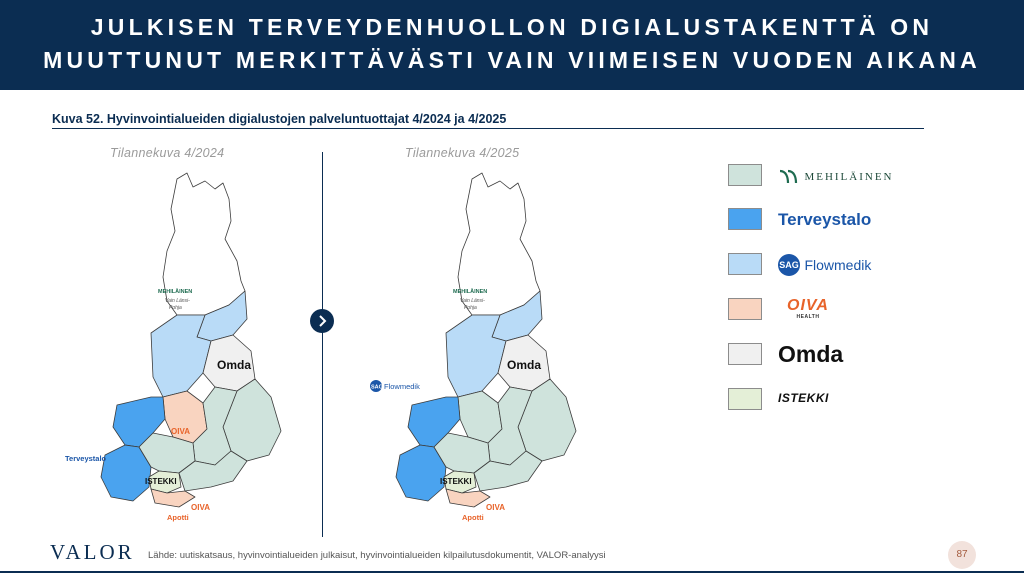 The height and width of the screenshot is (573, 1024). What do you see at coordinates (167, 153) in the screenshot?
I see `map-label-2024: Tilannekuva 4/2024` at bounding box center [167, 153].